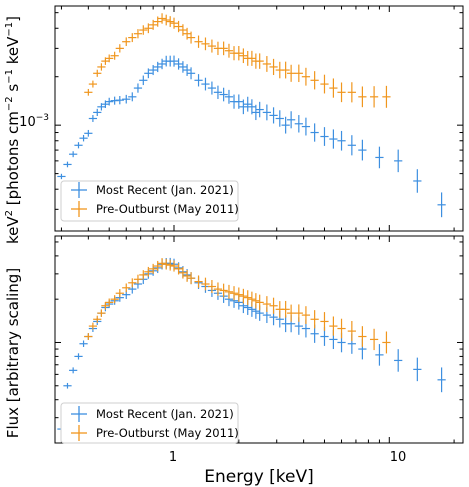 The height and width of the screenshot is (487, 469). I want to click on top-legend-label-pre: Pre-Outburst (May 2011), so click(167, 209).